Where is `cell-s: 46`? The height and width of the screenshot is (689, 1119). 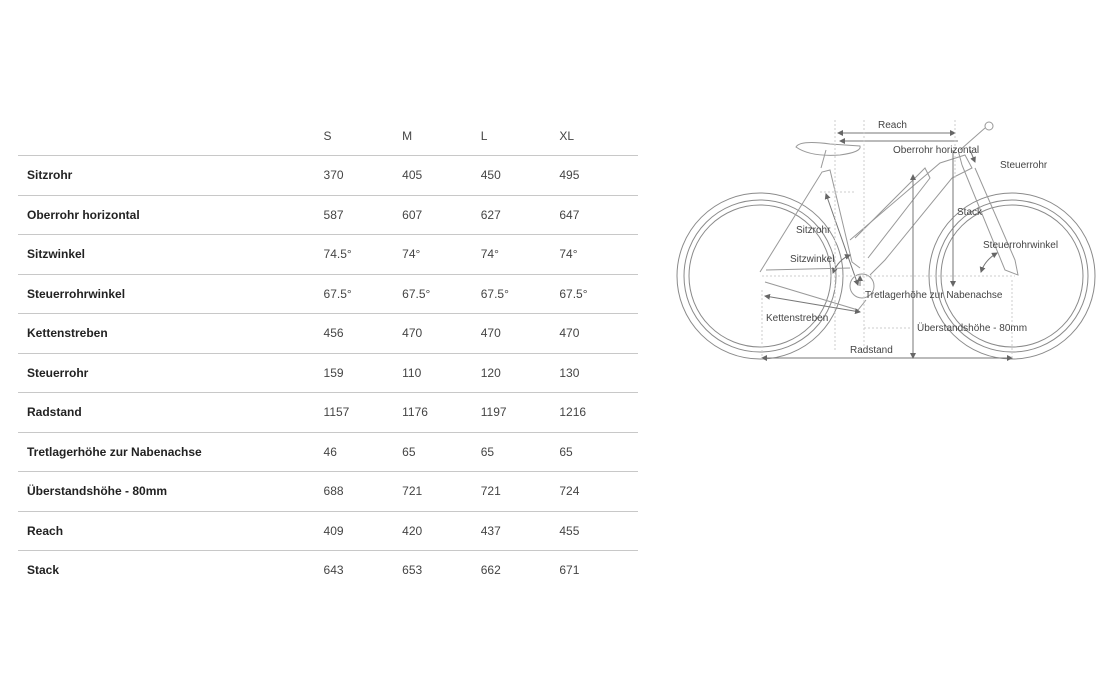
cell-s: 46 is located at coordinates (363, 452).